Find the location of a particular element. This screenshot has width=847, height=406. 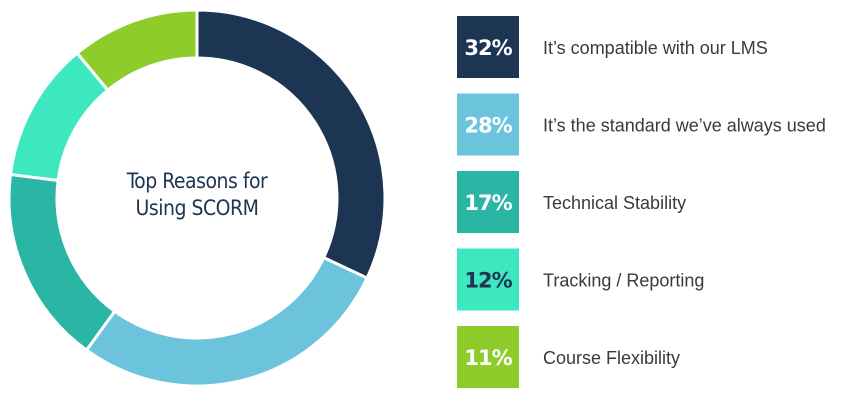

legend-value: 11% is located at coordinates (488, 358).